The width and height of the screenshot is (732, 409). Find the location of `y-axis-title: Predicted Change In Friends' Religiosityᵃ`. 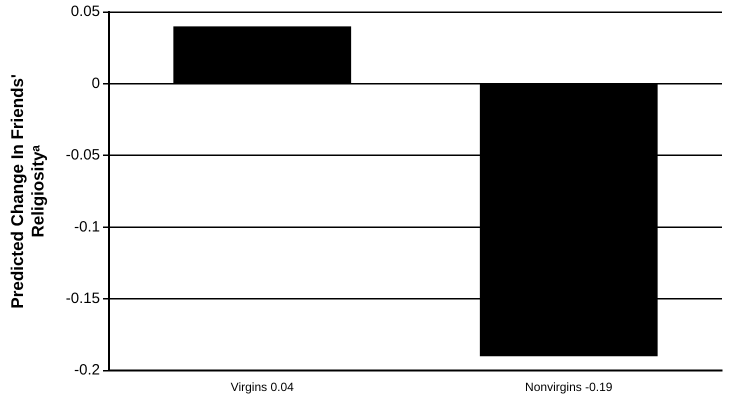

y-axis-title: Predicted Change In Friends' Religiosityᵃ is located at coordinates (28, 191).